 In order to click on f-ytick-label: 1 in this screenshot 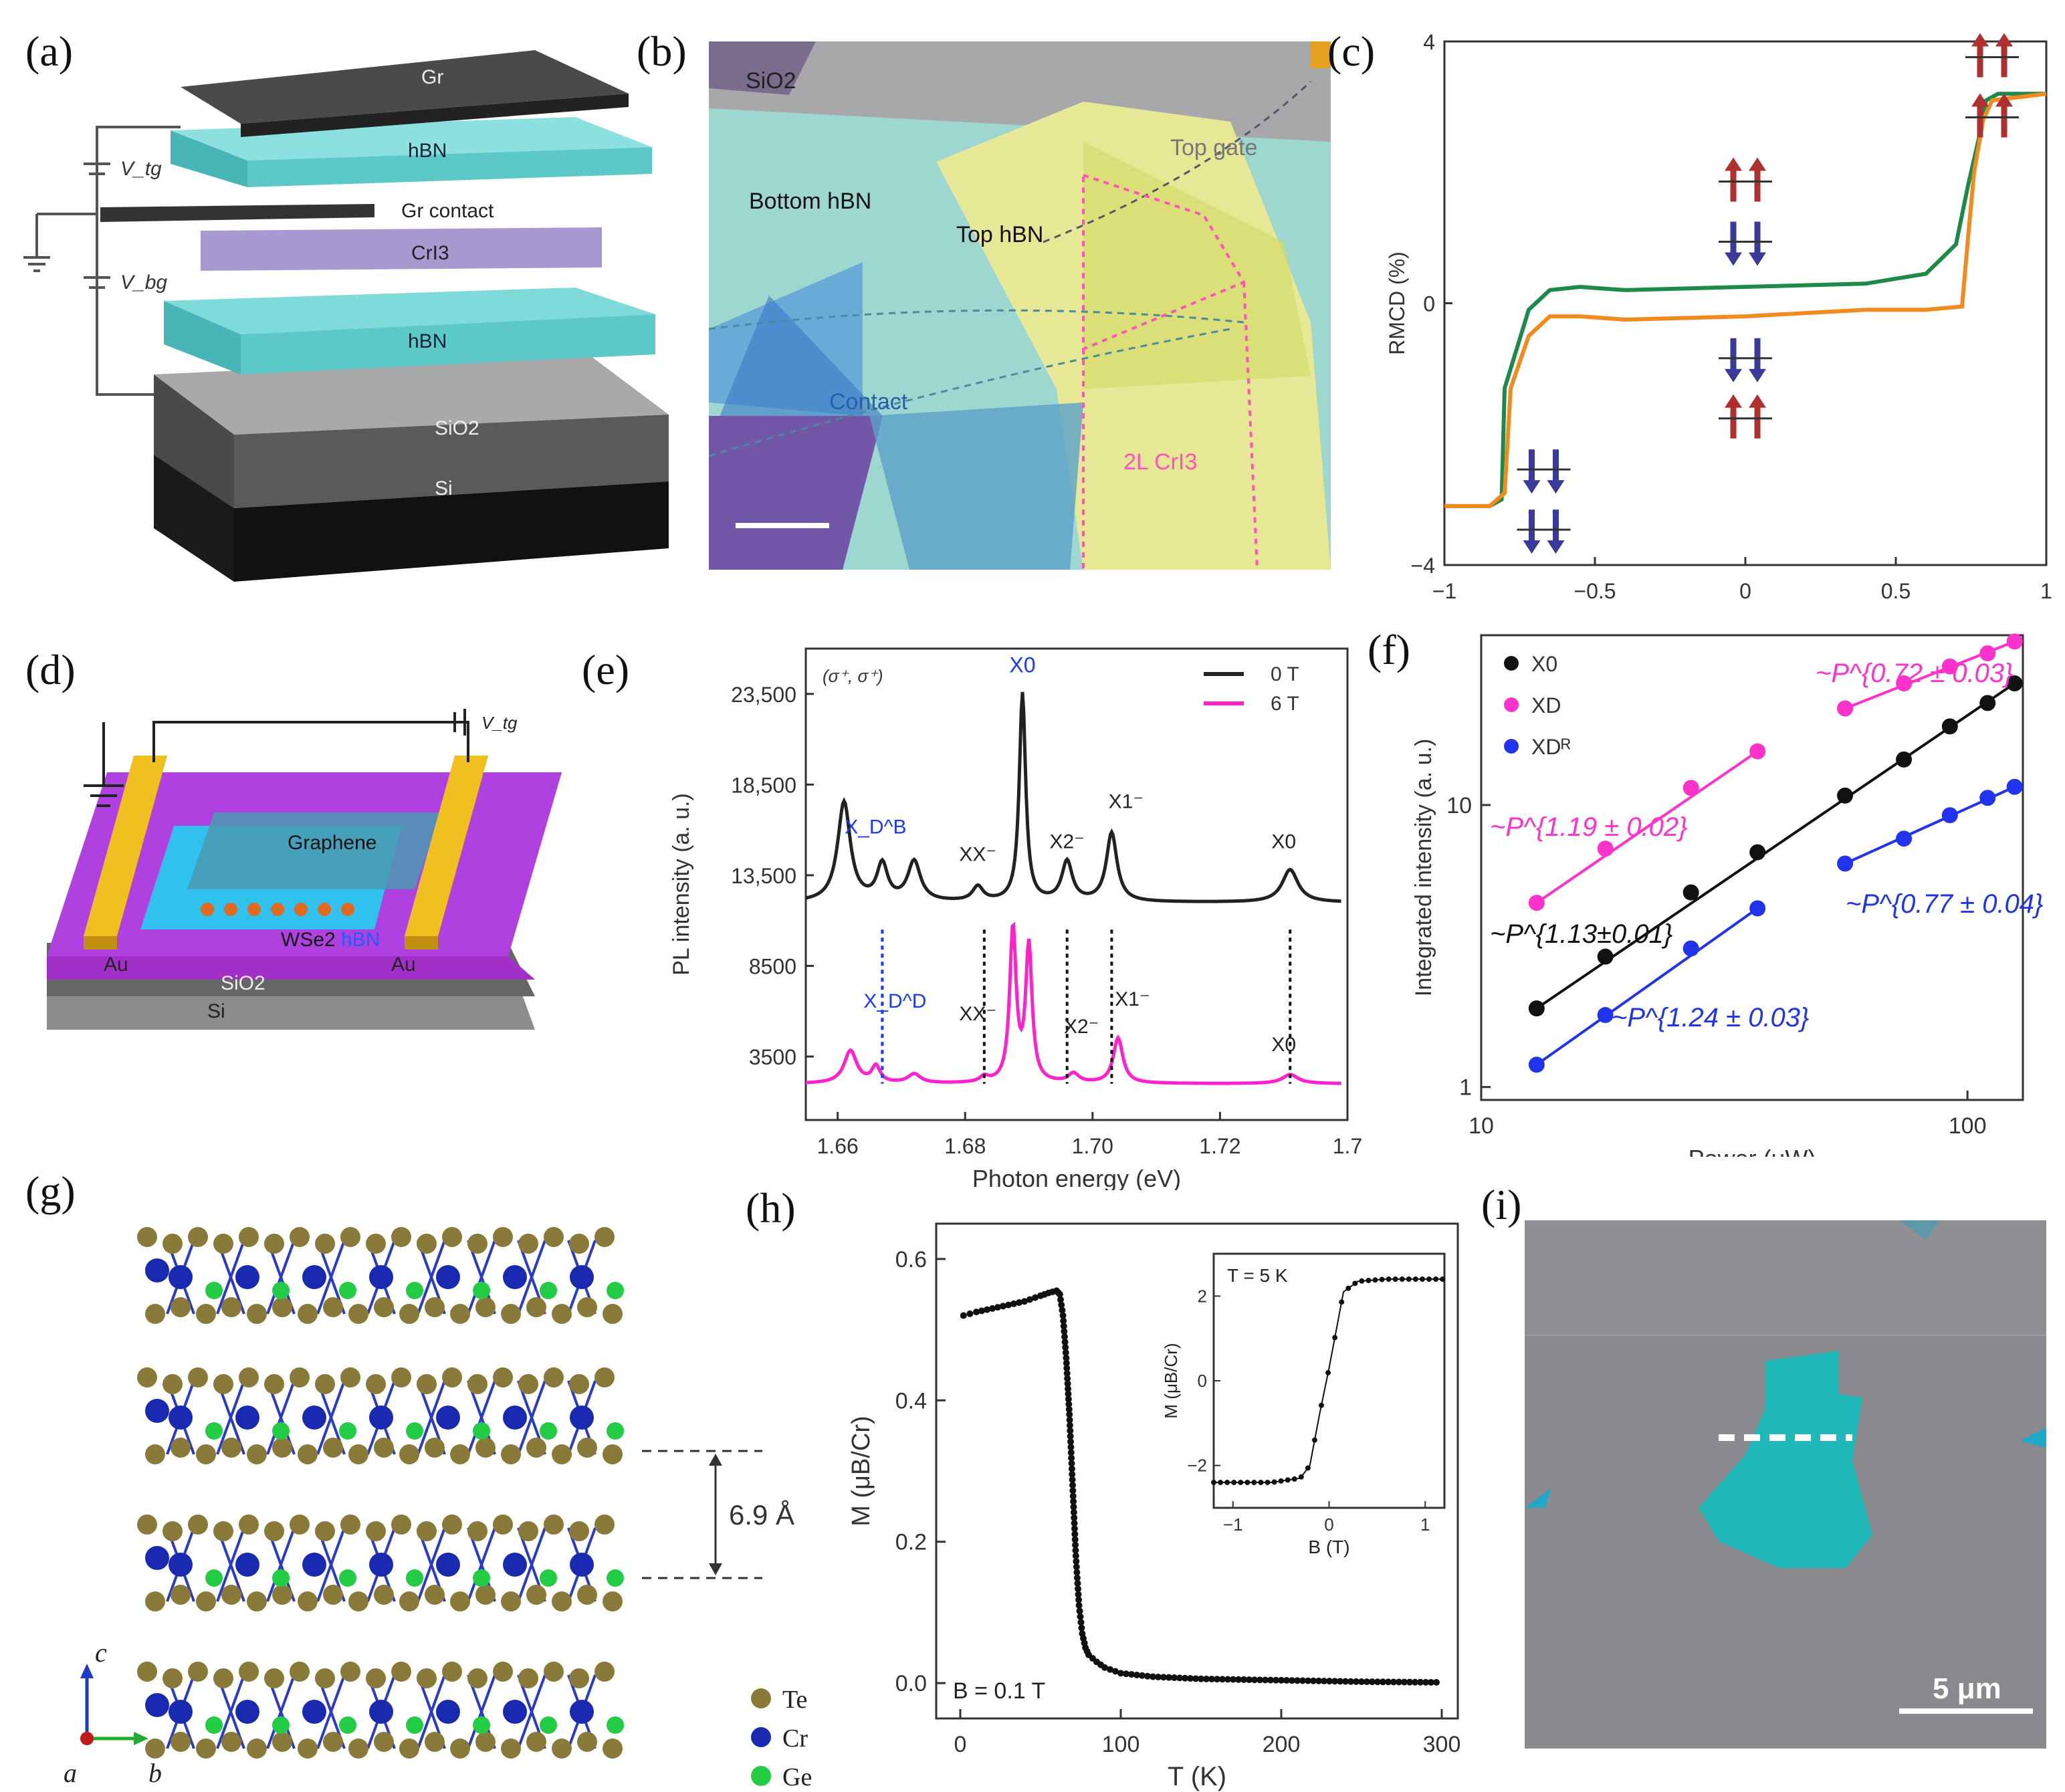, I will do `click(1465, 1088)`.